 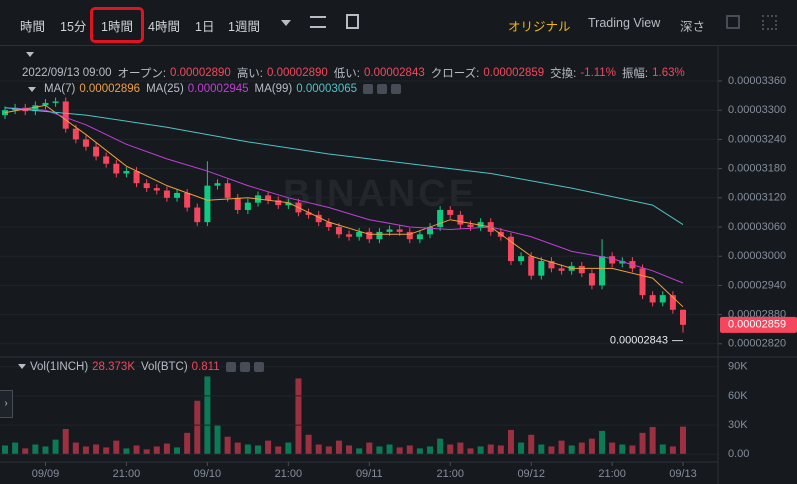 I want to click on dropdown-caret, so click(x=286, y=23).